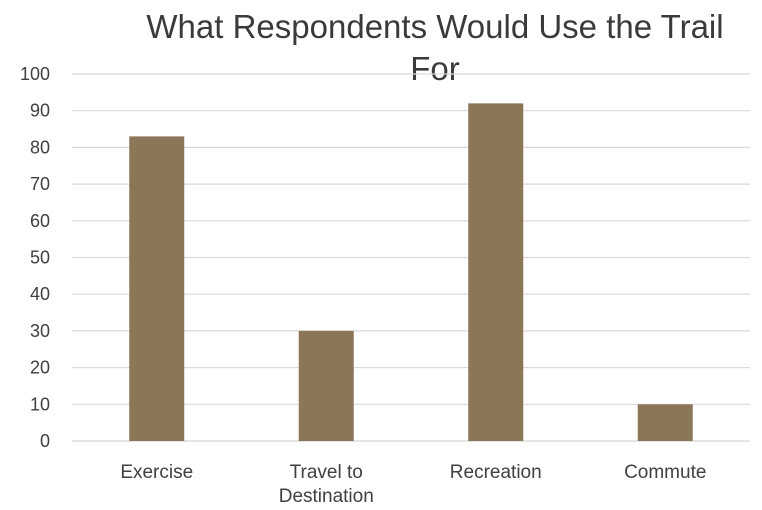 This screenshot has width=762, height=510. I want to click on x-category-label-line: Commute, so click(665, 472).